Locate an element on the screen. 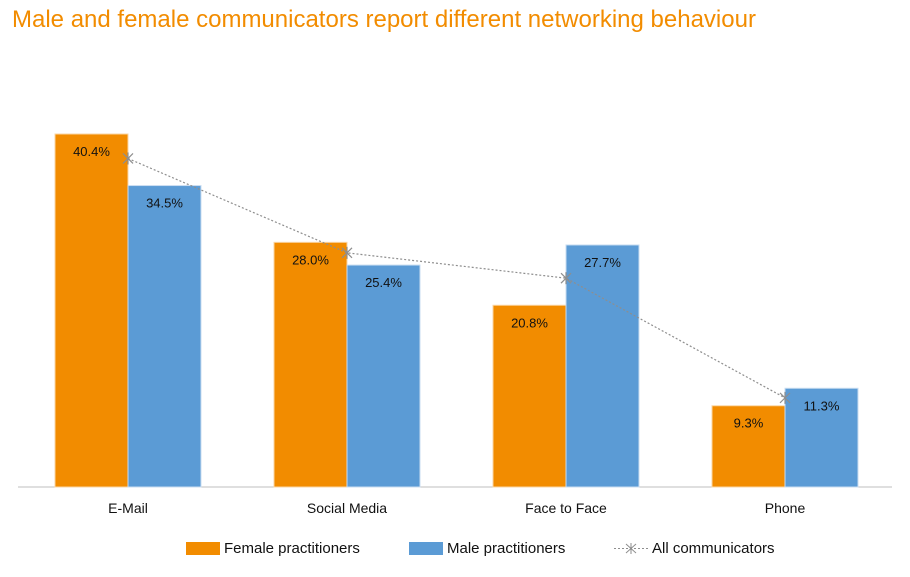 This screenshot has width=910, height=577. data-label-male: 11.3% is located at coordinates (822, 405).